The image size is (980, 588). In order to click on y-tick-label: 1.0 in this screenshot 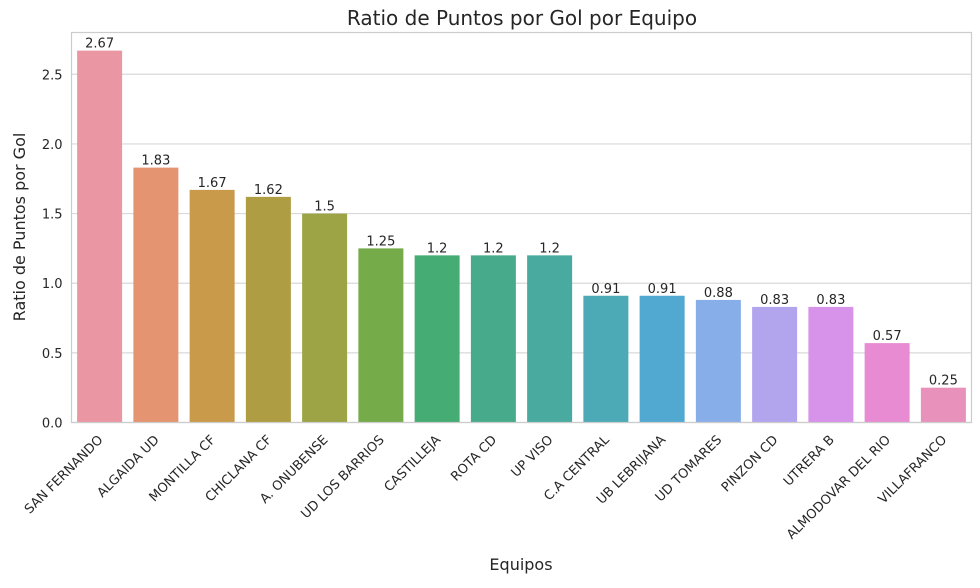, I will do `click(52, 284)`.